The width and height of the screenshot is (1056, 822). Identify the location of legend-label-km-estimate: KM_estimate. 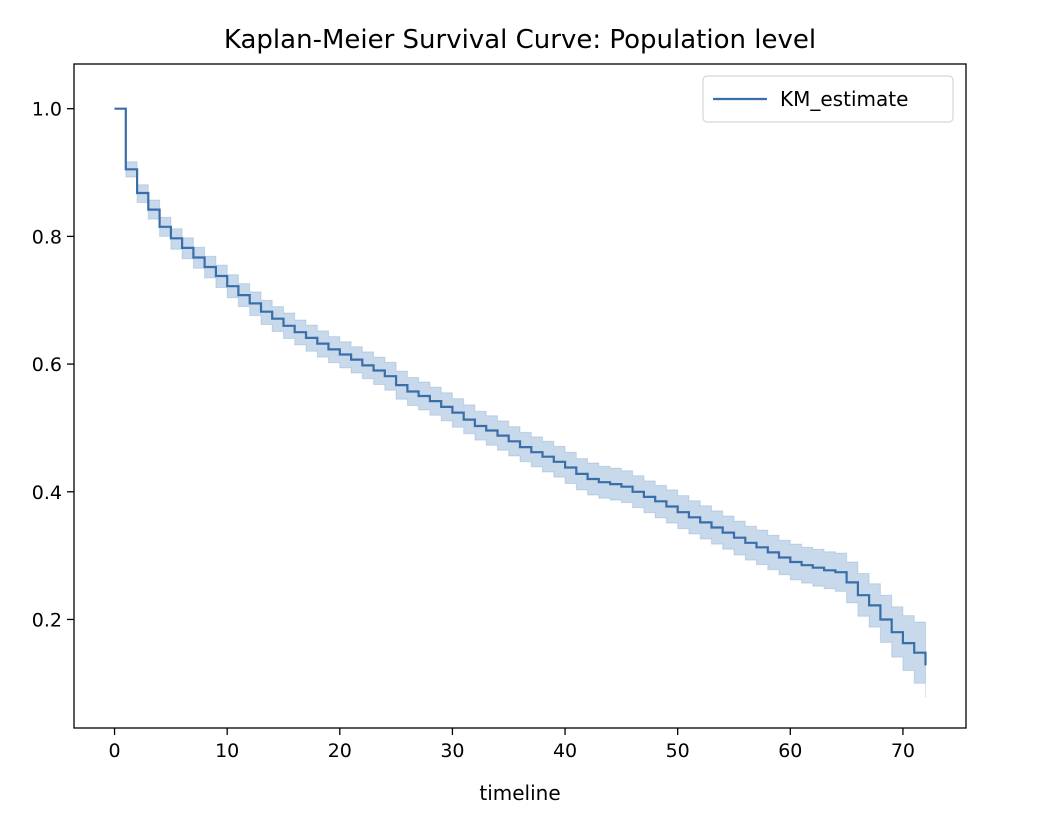
(844, 99).